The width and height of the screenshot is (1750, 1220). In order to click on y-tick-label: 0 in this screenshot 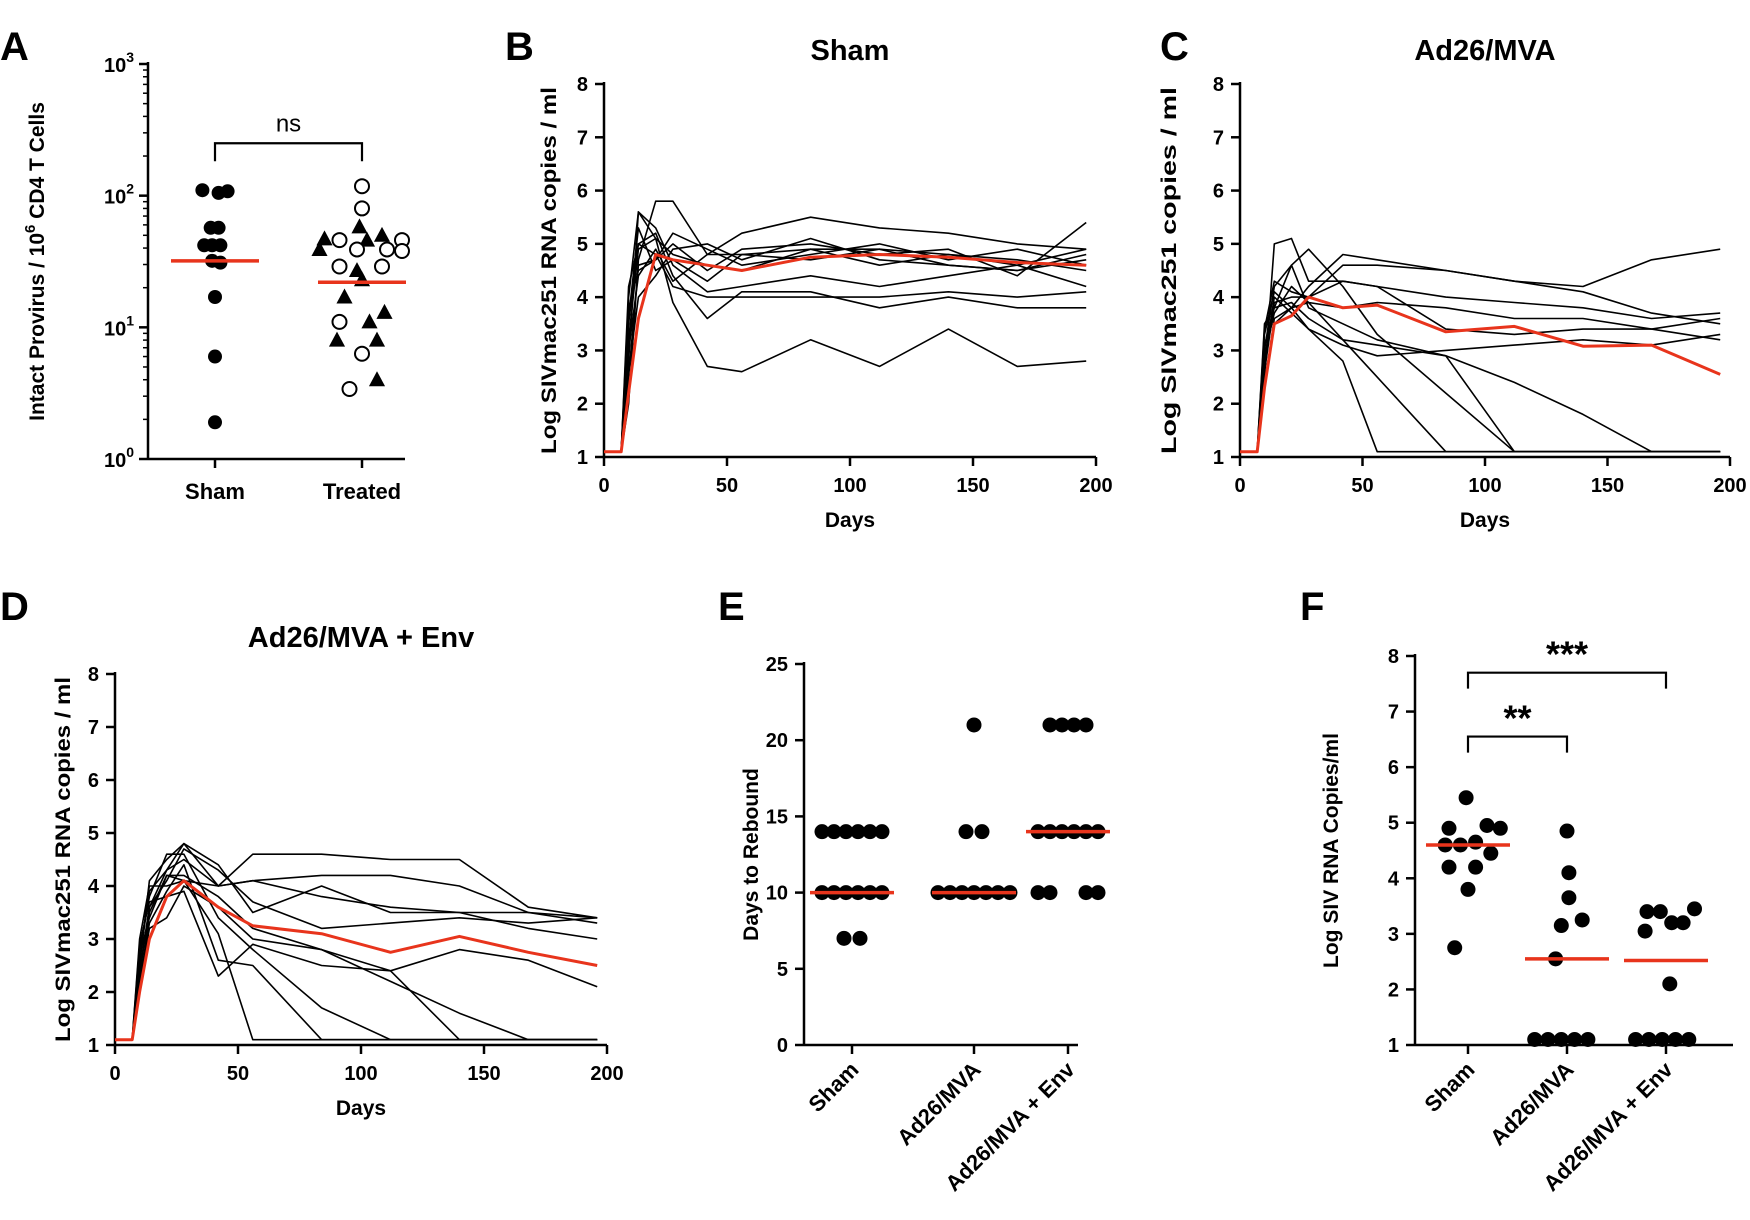, I will do `click(782, 1046)`.